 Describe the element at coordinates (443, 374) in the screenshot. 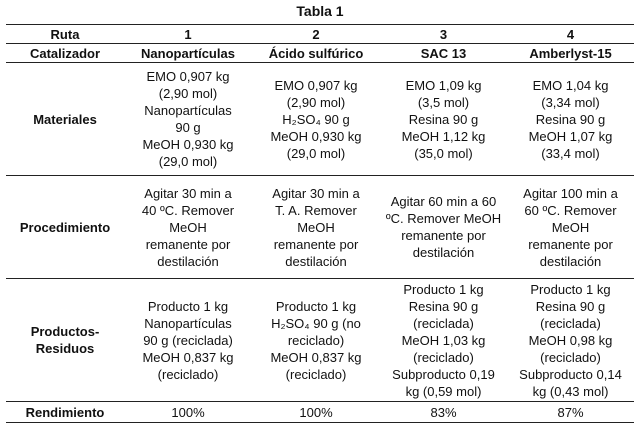

I see `cell-line: Subproducto 0,19` at that location.